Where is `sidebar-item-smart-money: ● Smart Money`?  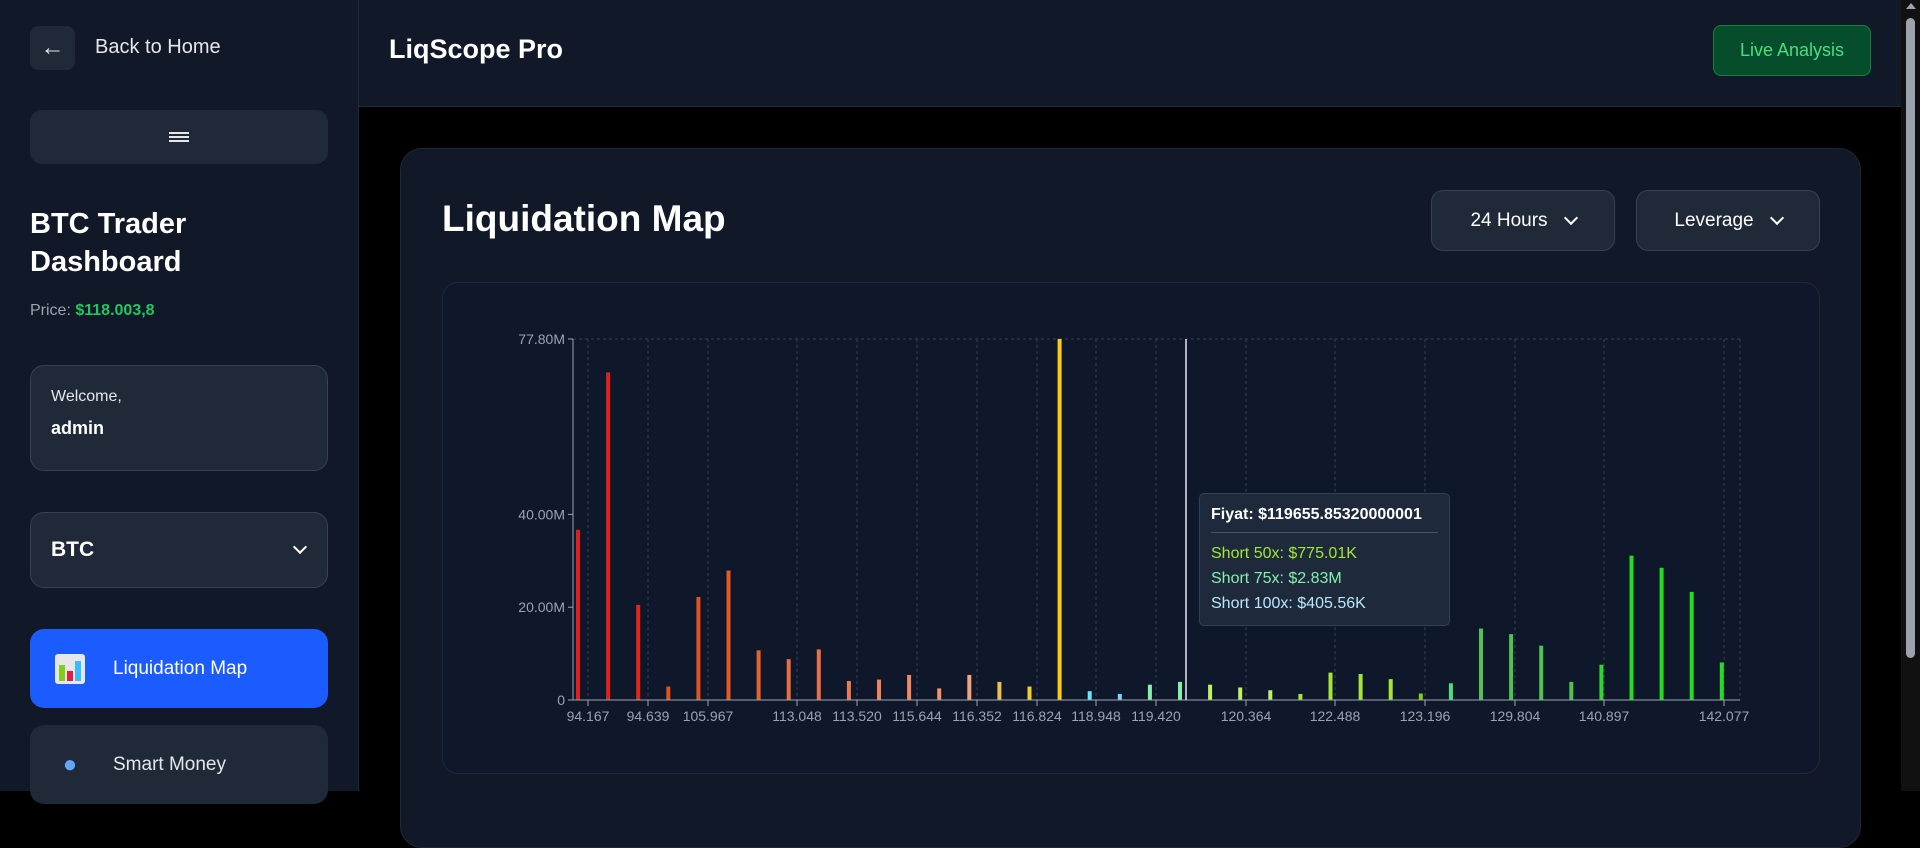
sidebar-item-smart-money: ● Smart Money is located at coordinates (179, 764).